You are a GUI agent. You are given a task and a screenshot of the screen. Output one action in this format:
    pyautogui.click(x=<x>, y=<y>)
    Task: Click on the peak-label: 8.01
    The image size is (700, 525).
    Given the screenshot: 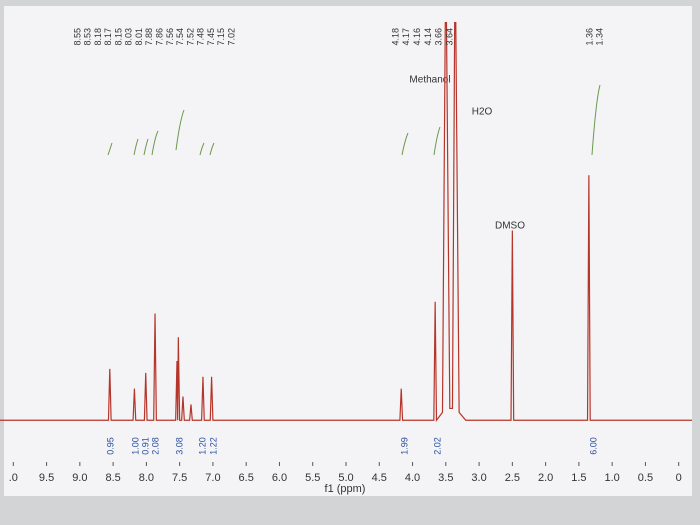 What is the action you would take?
    pyautogui.click(x=139, y=37)
    